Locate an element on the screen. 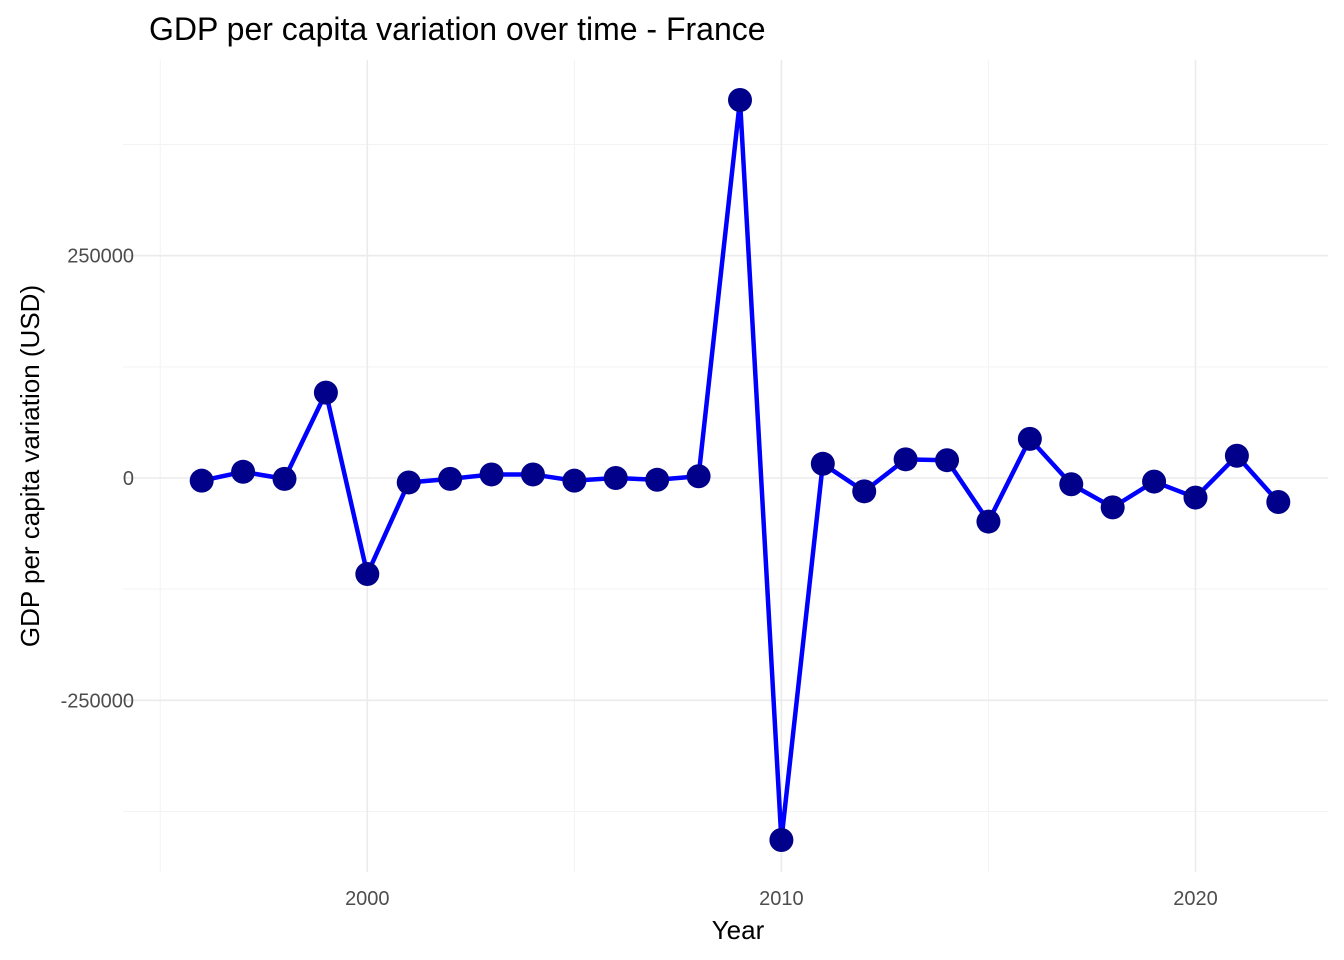 This screenshot has width=1344, height=960. y-axis-title: GDP per capita variation (USD) is located at coordinates (30, 466).